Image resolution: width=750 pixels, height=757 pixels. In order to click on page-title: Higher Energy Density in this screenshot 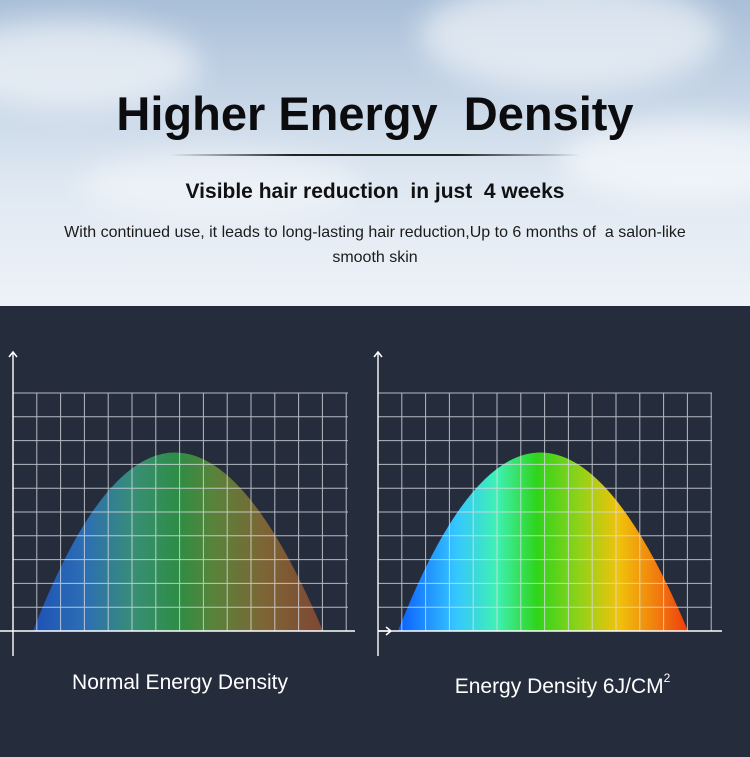, I will do `click(375, 113)`.